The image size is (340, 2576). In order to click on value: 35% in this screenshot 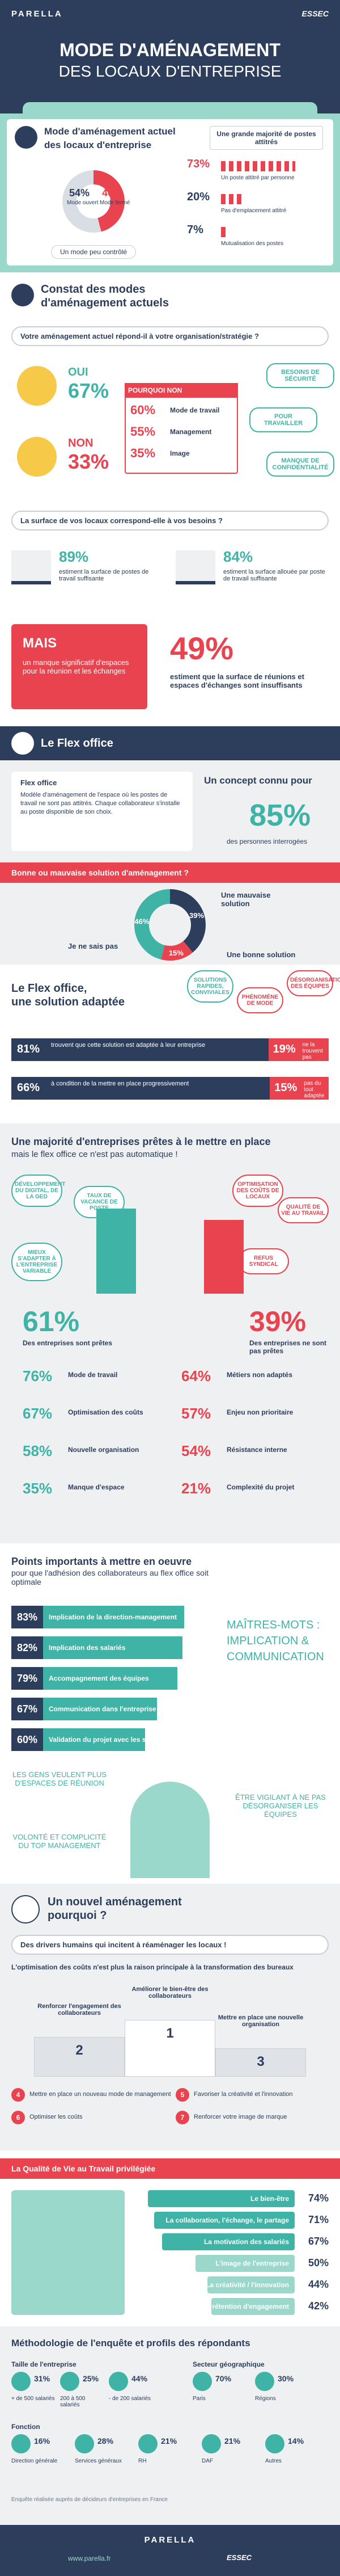, I will do `click(38, 1488)`.